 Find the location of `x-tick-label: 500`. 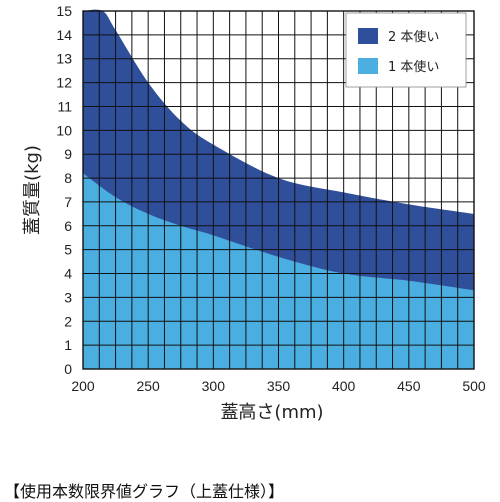

x-tick-label: 500 is located at coordinates (474, 386).